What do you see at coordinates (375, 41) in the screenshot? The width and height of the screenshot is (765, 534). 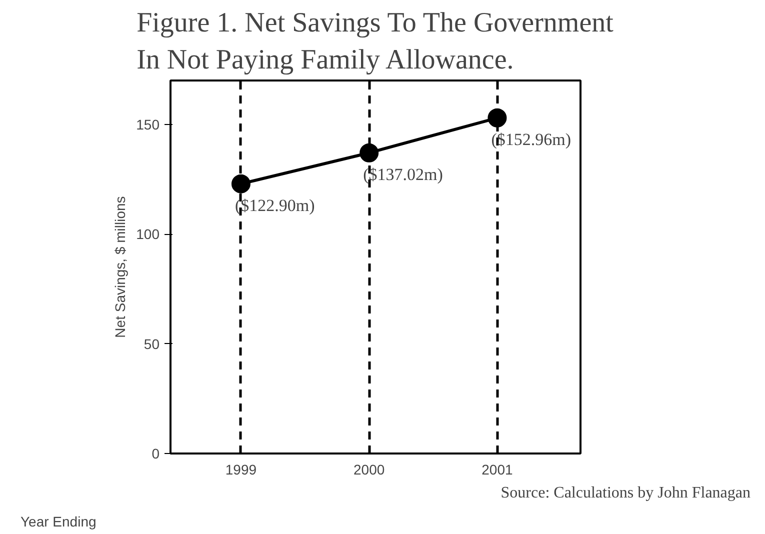 I see `chart-title: Figure 1. Net Savings To The Government In Not Paying Family Allowance.` at bounding box center [375, 41].